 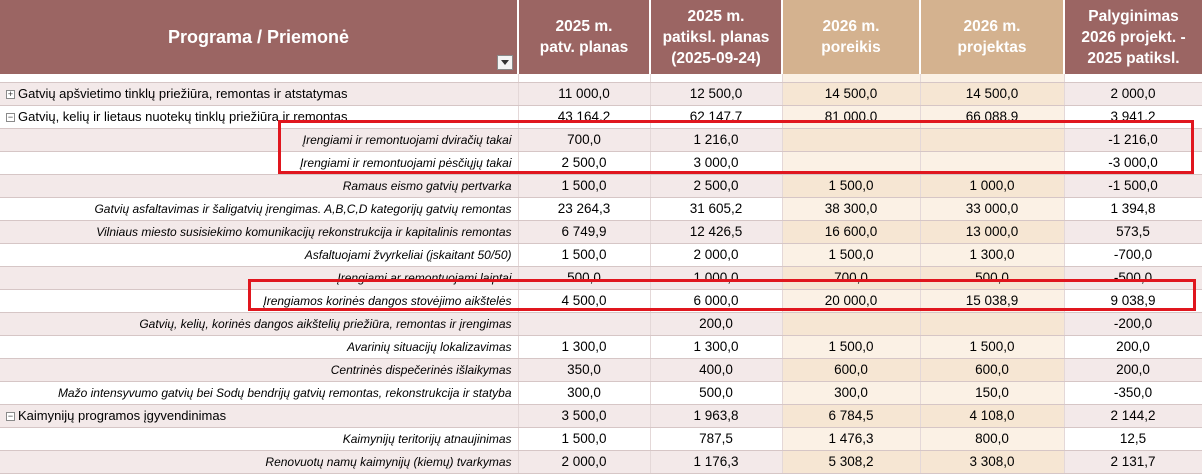 What do you see at coordinates (10, 94) in the screenshot?
I see `expand-icon: +` at bounding box center [10, 94].